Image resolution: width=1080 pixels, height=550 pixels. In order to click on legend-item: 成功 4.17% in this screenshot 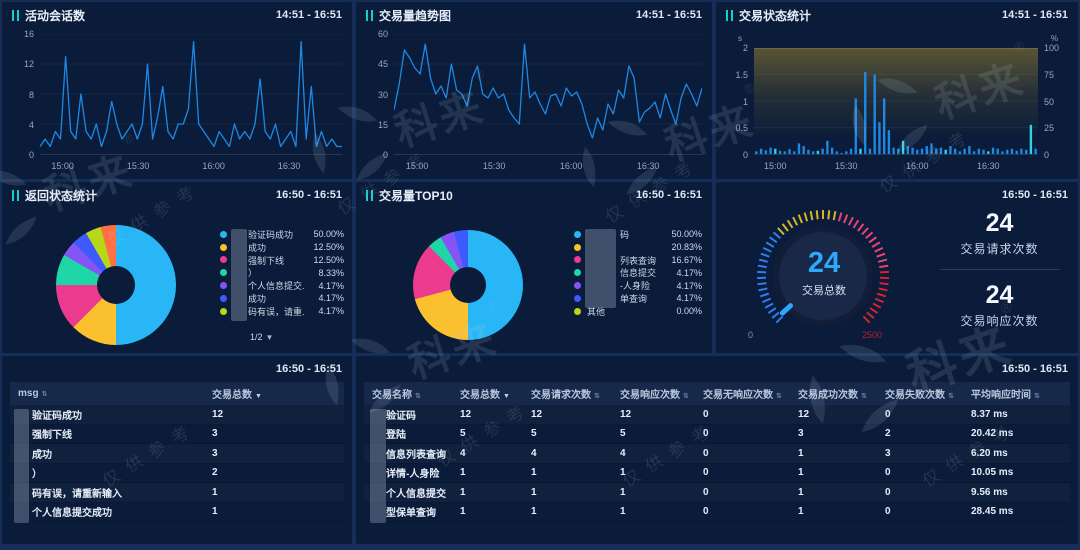, I will do `click(282, 298)`.